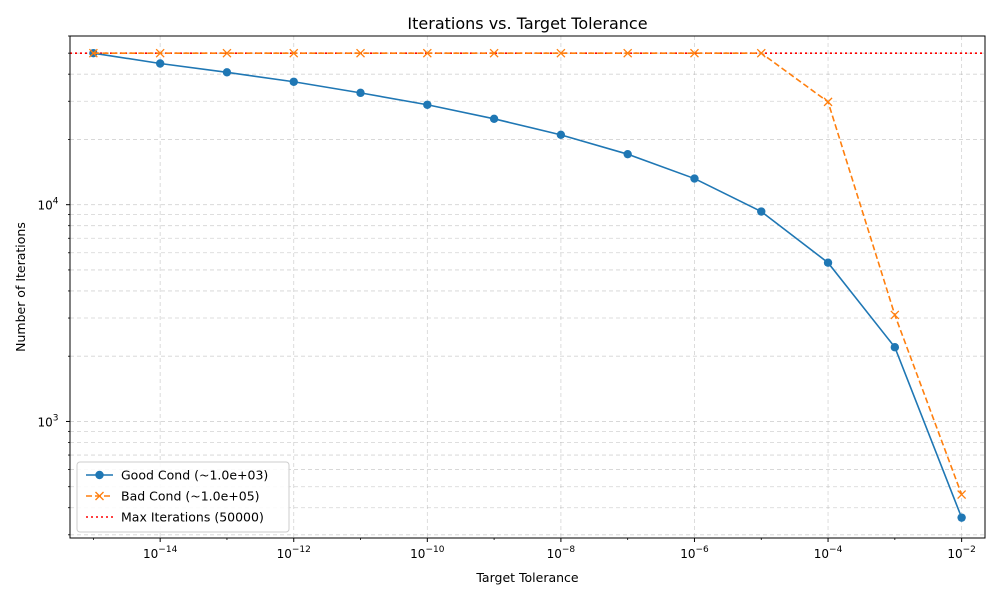  Describe the element at coordinates (961, 553) in the screenshot. I see `x-tick-label: 10⁻²` at that location.